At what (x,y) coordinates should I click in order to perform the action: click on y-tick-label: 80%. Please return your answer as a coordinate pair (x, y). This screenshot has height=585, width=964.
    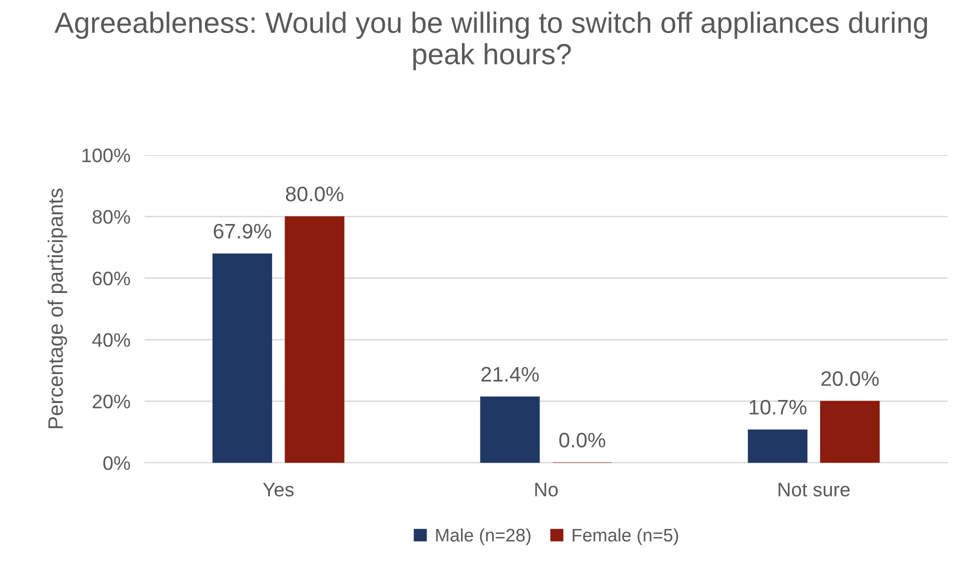
    Looking at the image, I should click on (111, 217).